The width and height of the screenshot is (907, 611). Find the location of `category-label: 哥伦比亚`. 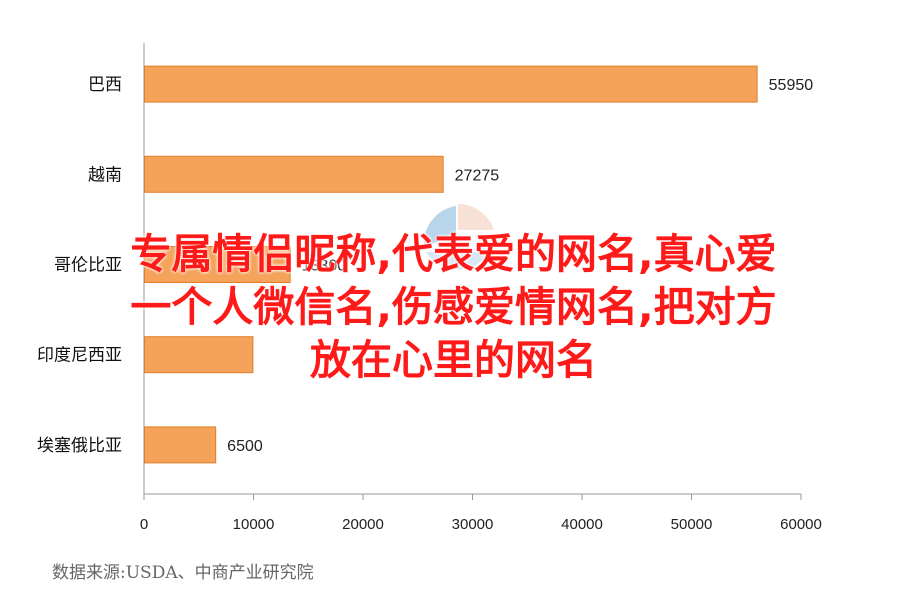

category-label: 哥伦比亚 is located at coordinates (88, 266).